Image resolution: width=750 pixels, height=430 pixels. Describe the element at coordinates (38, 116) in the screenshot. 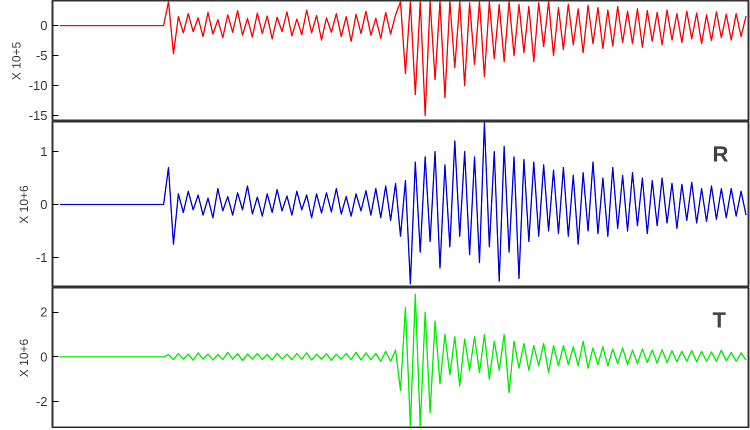

I see `y-tick-label: -15` at that location.